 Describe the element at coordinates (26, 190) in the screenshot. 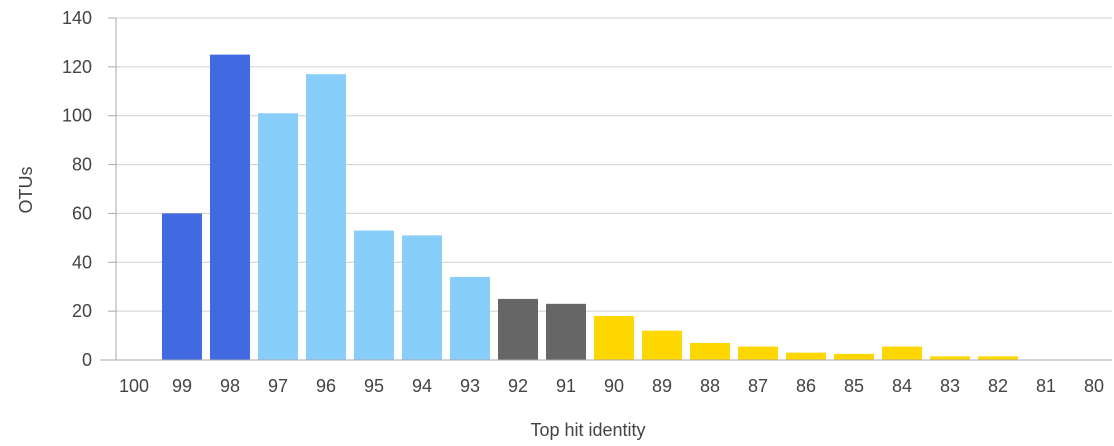

I see `y-axis-title: OTUs` at that location.